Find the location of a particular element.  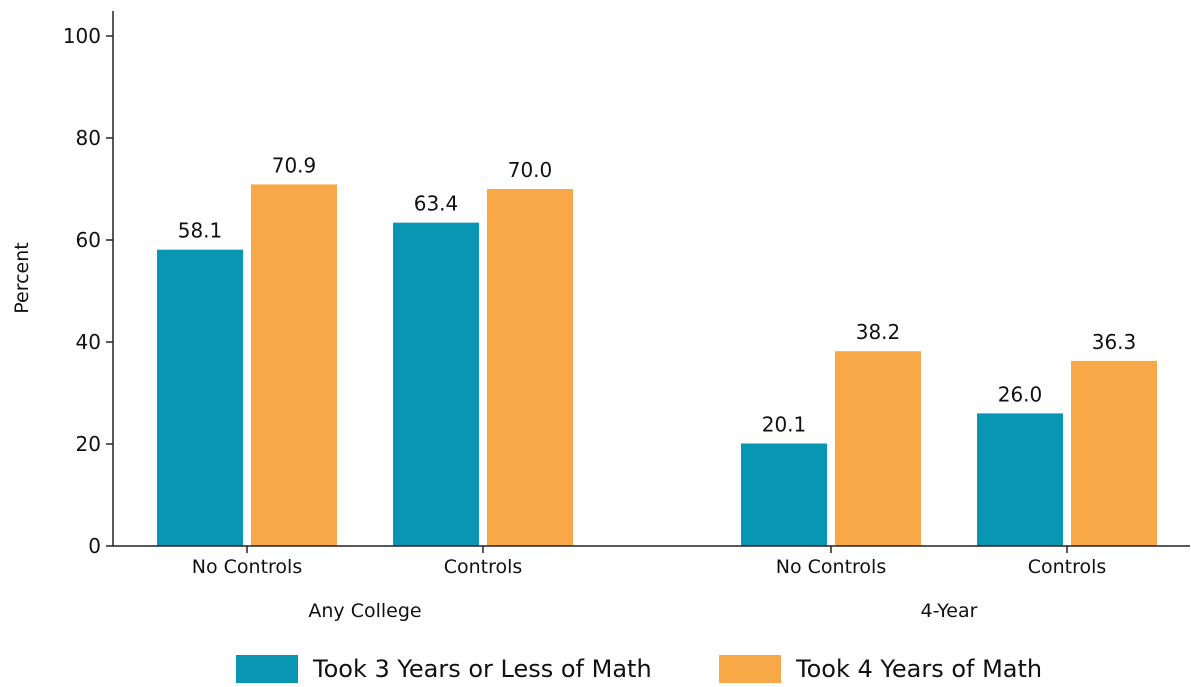

y-ticks-layer: 0 20 40 60 80 100 is located at coordinates (88, 291).